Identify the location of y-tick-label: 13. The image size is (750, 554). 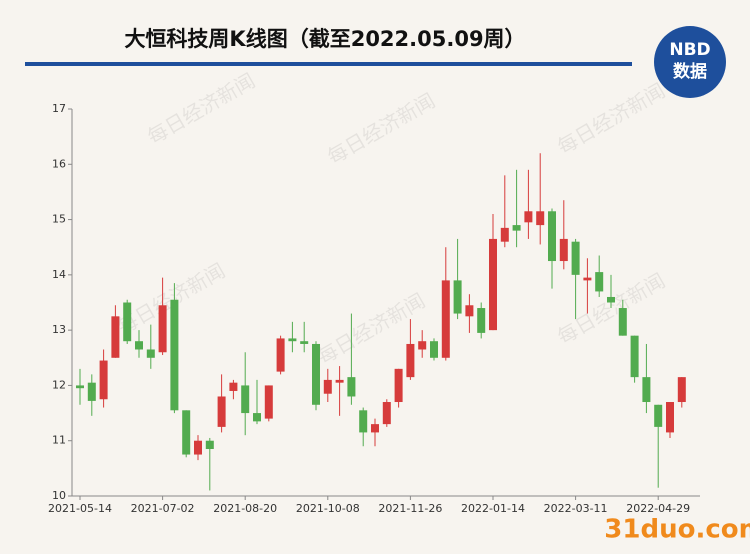
(59, 329).